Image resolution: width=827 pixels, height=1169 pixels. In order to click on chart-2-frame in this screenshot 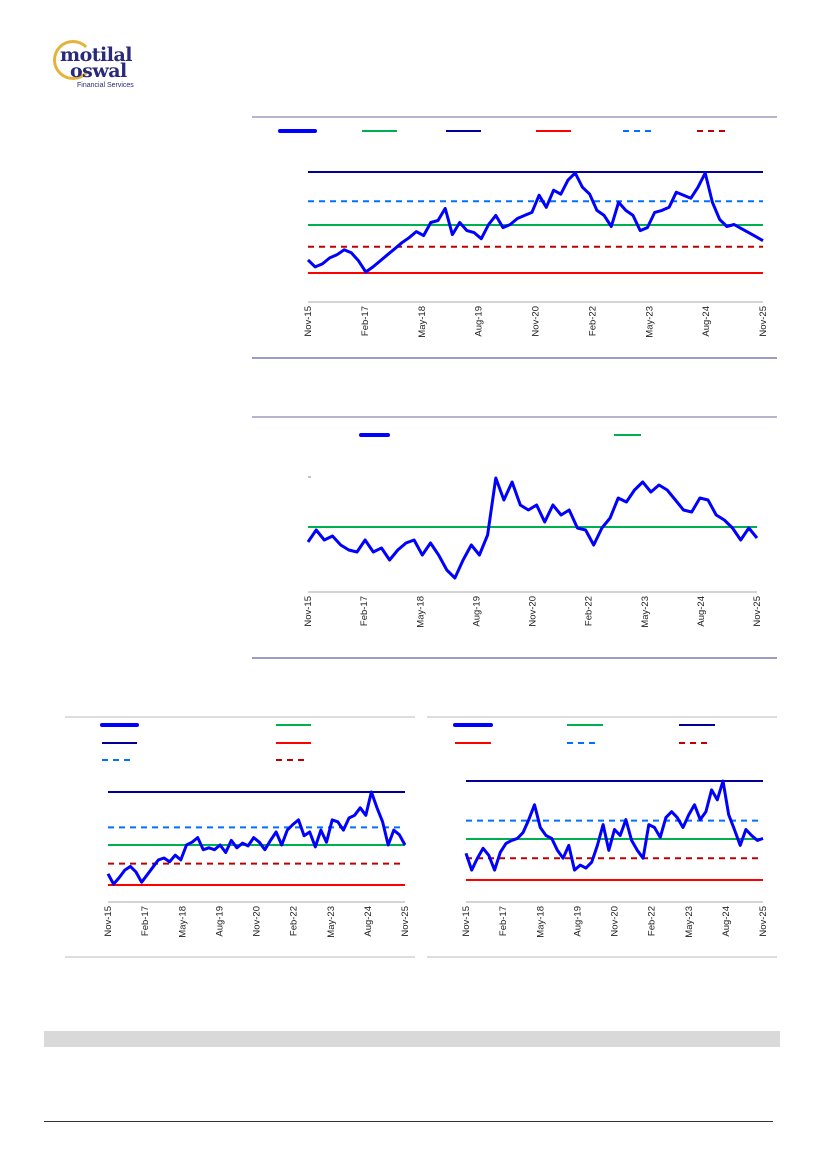, I will do `click(514, 537)`.